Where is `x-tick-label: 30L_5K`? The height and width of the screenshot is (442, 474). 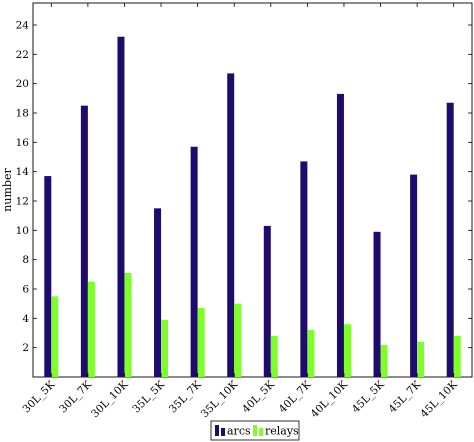
x-tick-label: 30L_5K is located at coordinates (39, 397).